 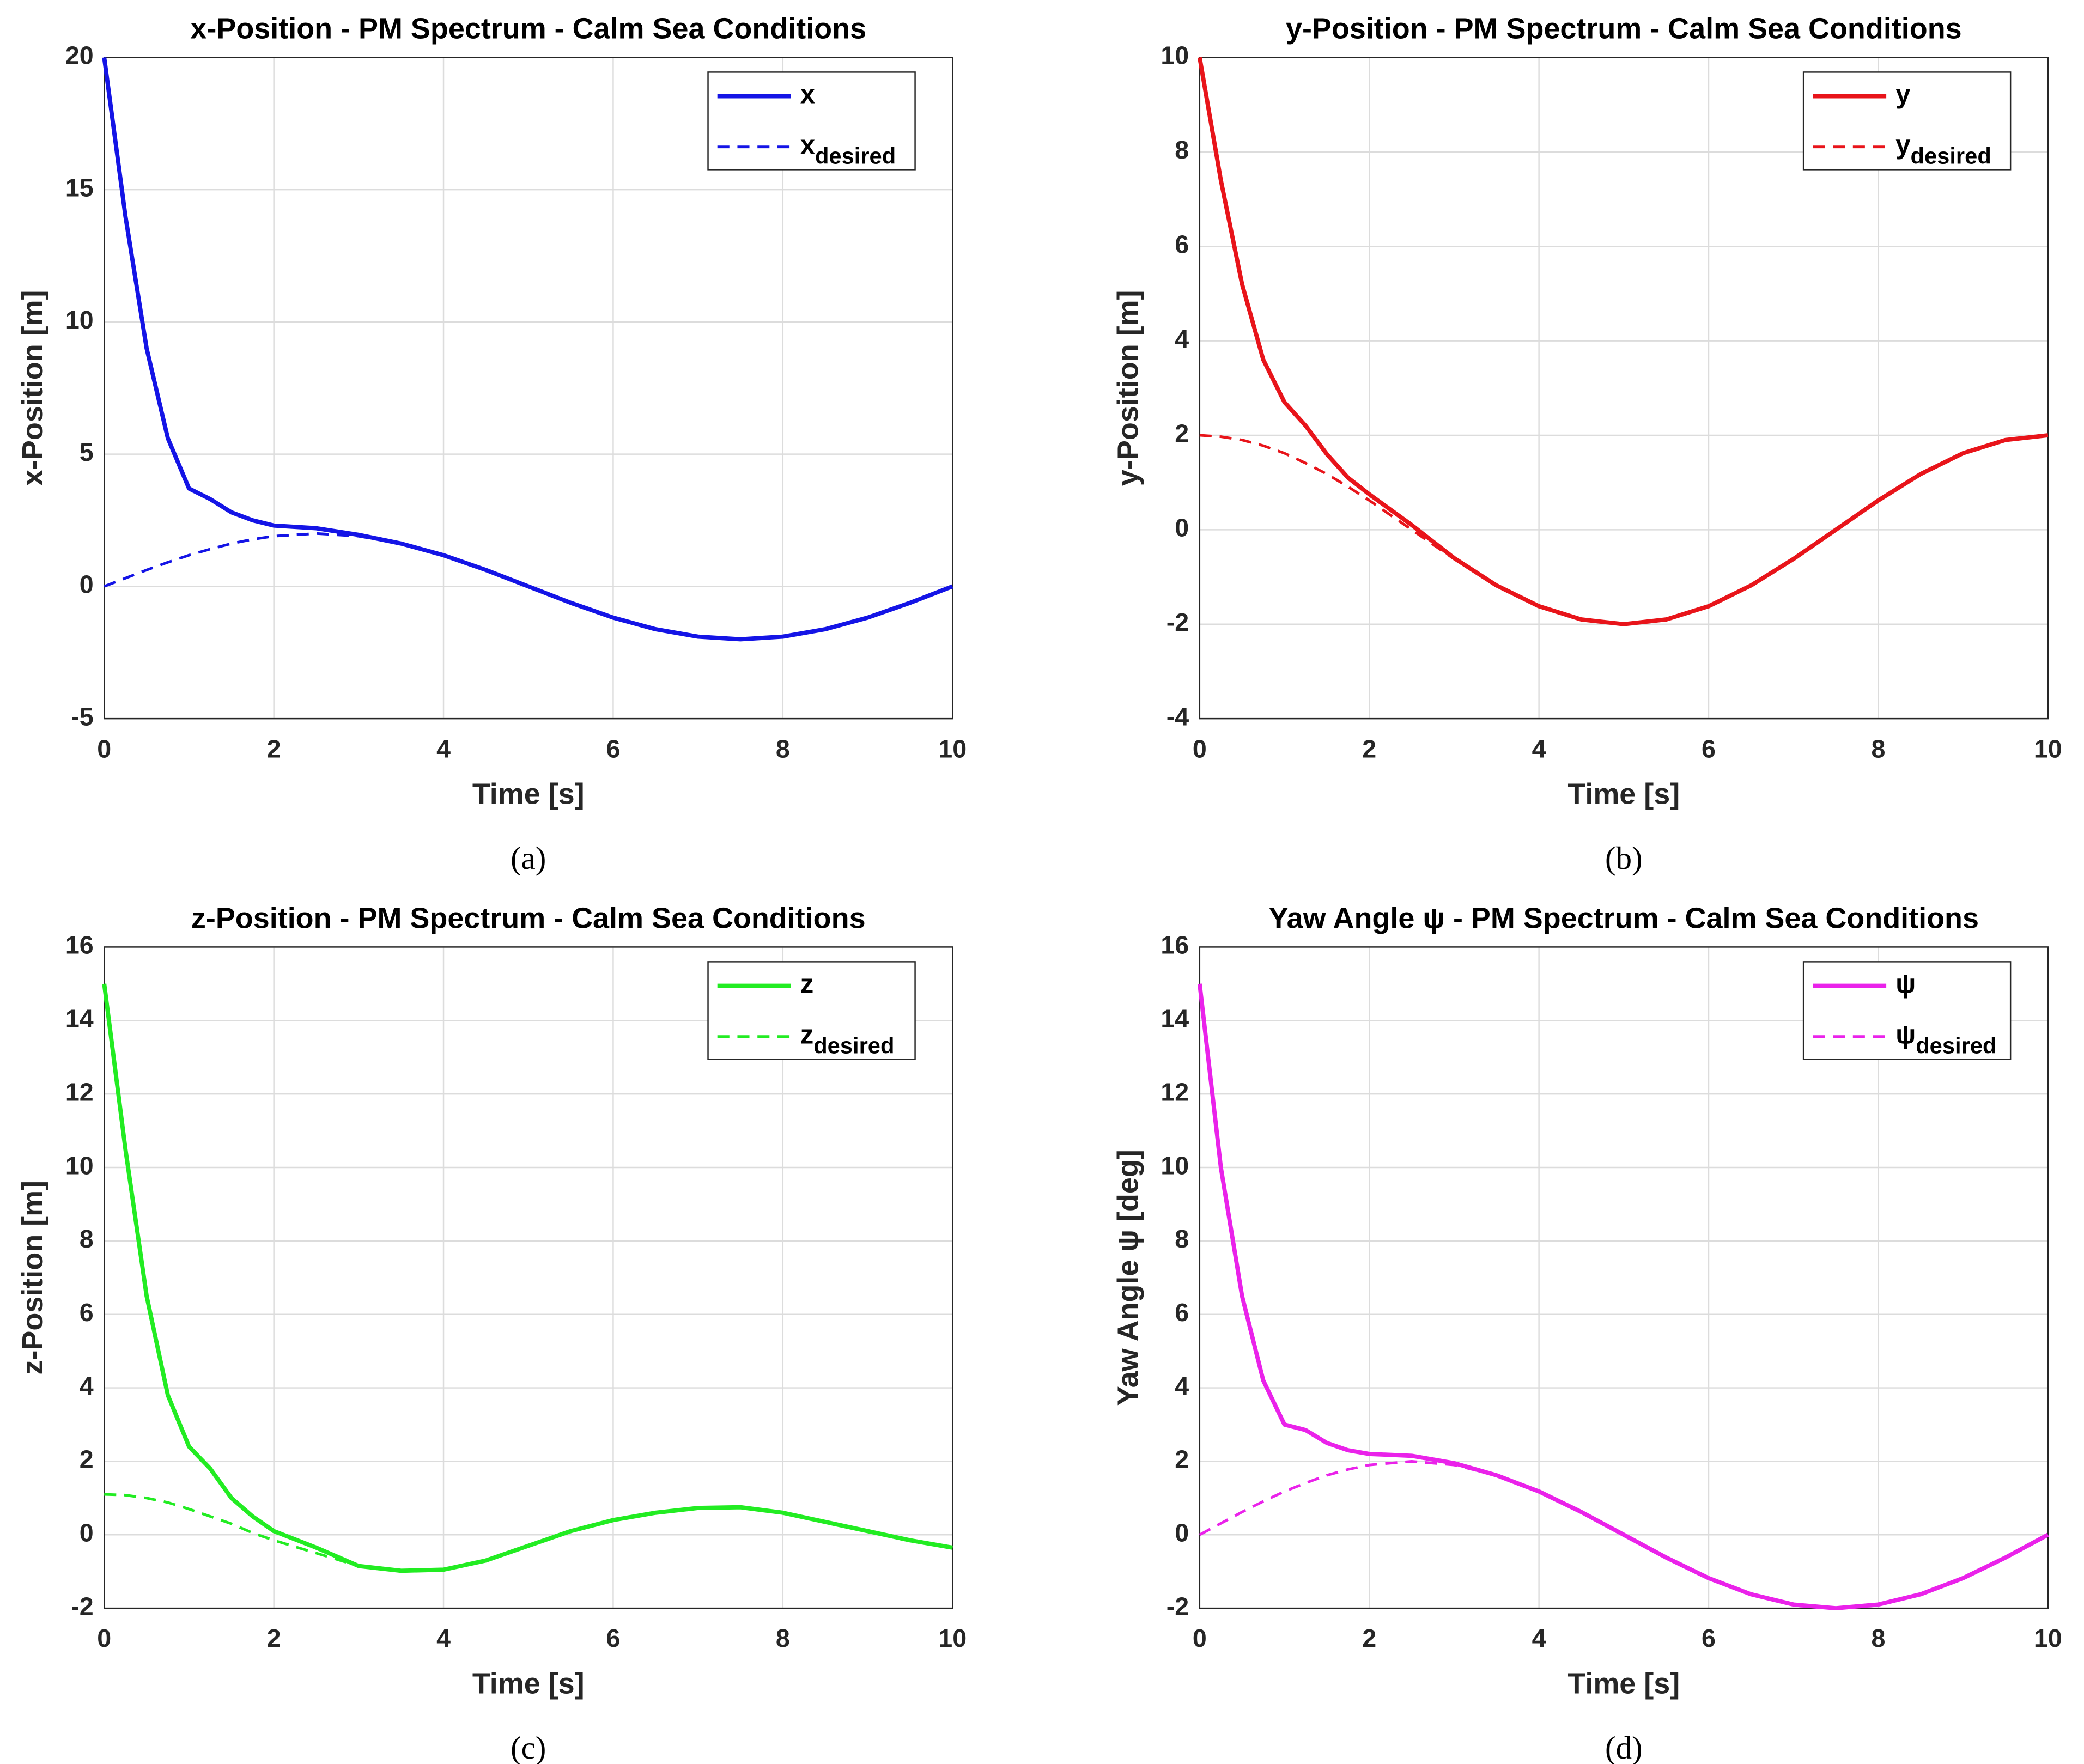 I want to click on legend-entry: ψdesired, so click(x=1946, y=1039).